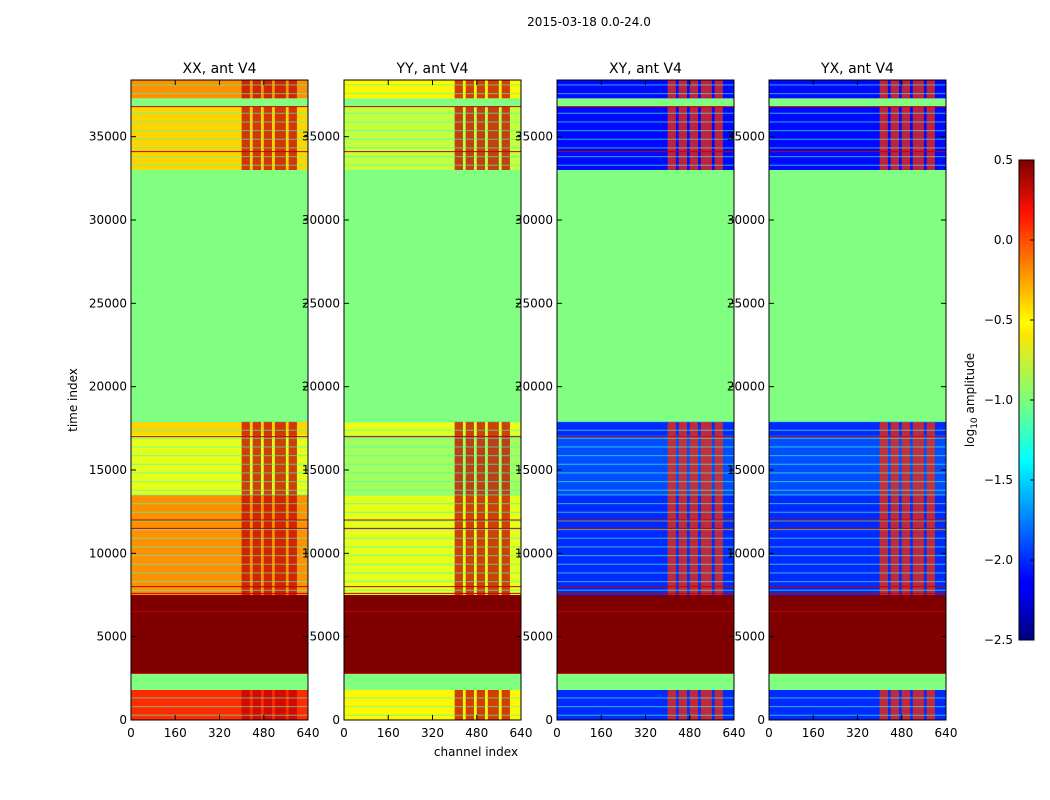 This screenshot has width=1050, height=800. I want to click on y-tick-label: 30000, so click(321, 220).